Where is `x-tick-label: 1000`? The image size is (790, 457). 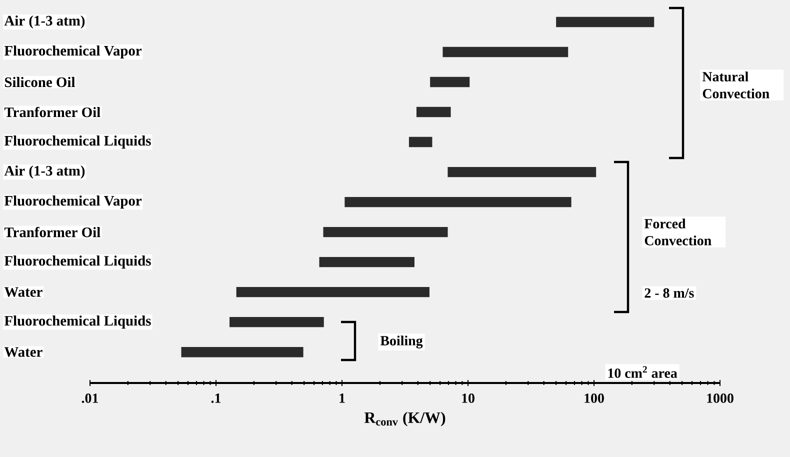
x-tick-label: 1000 is located at coordinates (720, 398).